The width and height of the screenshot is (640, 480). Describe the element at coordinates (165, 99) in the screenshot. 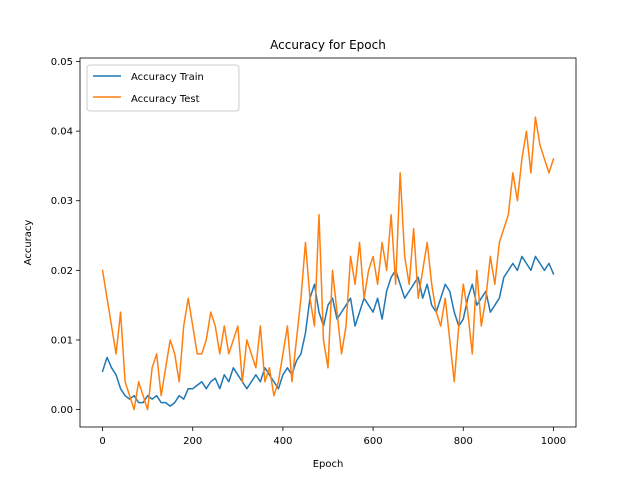

I see `legend-label-test: Accuracy Test` at that location.